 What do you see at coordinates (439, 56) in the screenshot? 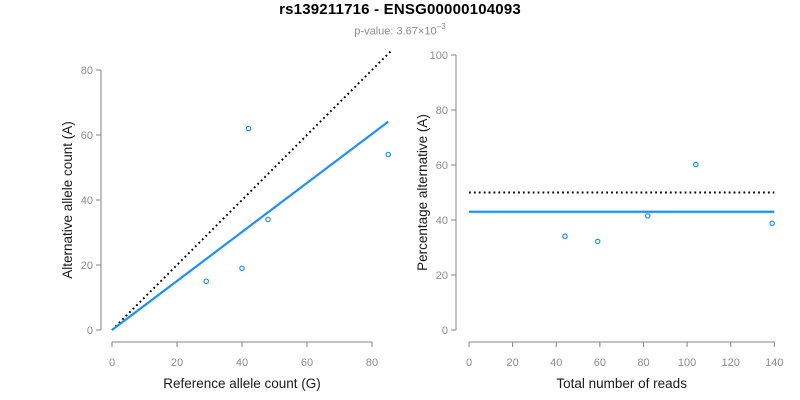
I see `y-tick-label: 100` at bounding box center [439, 56].